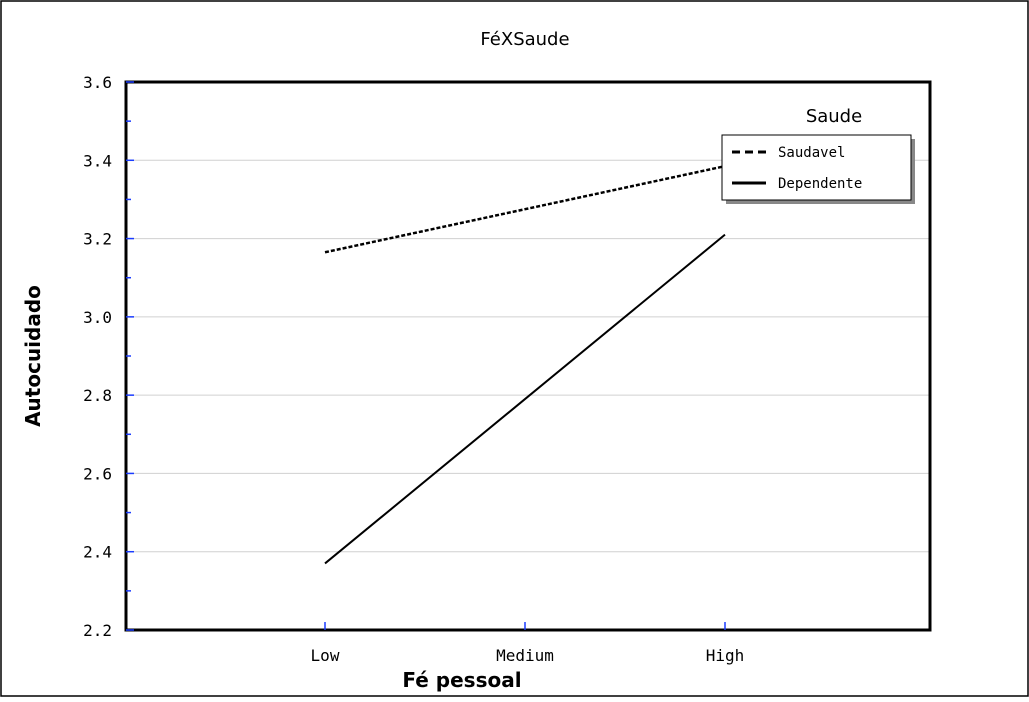 The height and width of the screenshot is (702, 1029). I want to click on y-tick-label: 2.6, so click(97, 473).